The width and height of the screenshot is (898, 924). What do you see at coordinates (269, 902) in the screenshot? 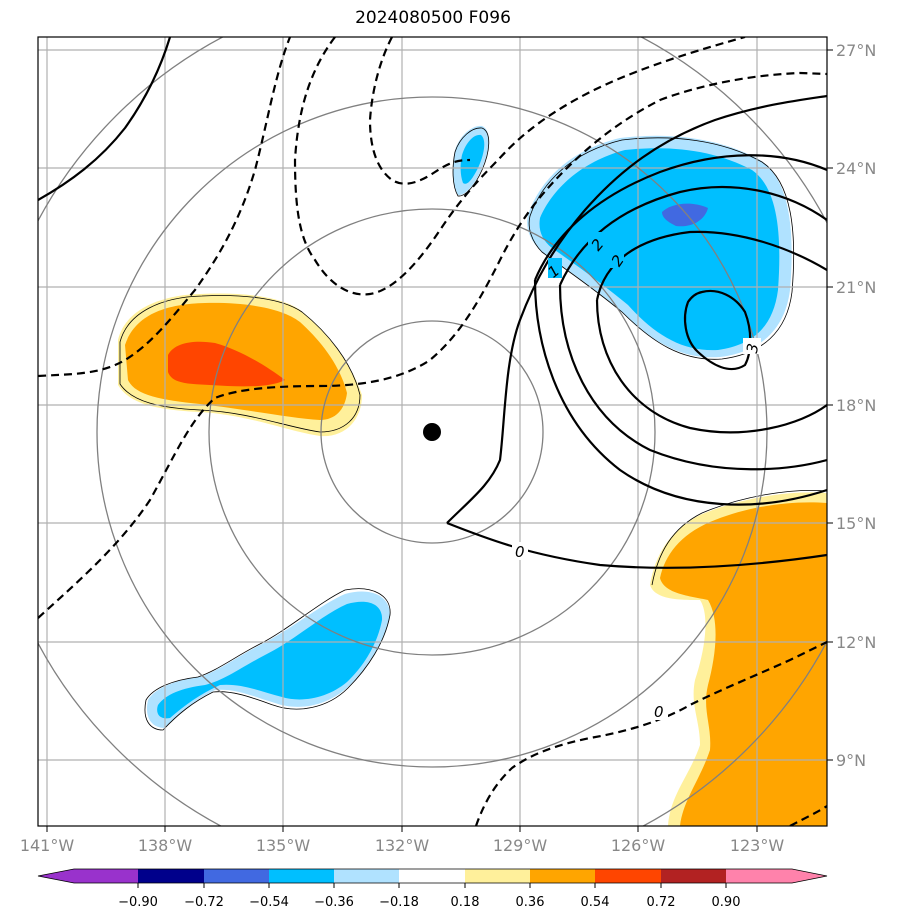
I see `colorbar-tick-label: −0.54` at bounding box center [269, 902].